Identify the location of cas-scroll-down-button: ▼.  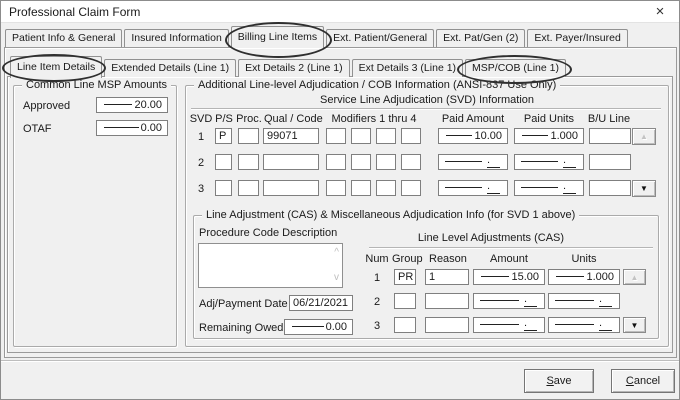
(634, 325).